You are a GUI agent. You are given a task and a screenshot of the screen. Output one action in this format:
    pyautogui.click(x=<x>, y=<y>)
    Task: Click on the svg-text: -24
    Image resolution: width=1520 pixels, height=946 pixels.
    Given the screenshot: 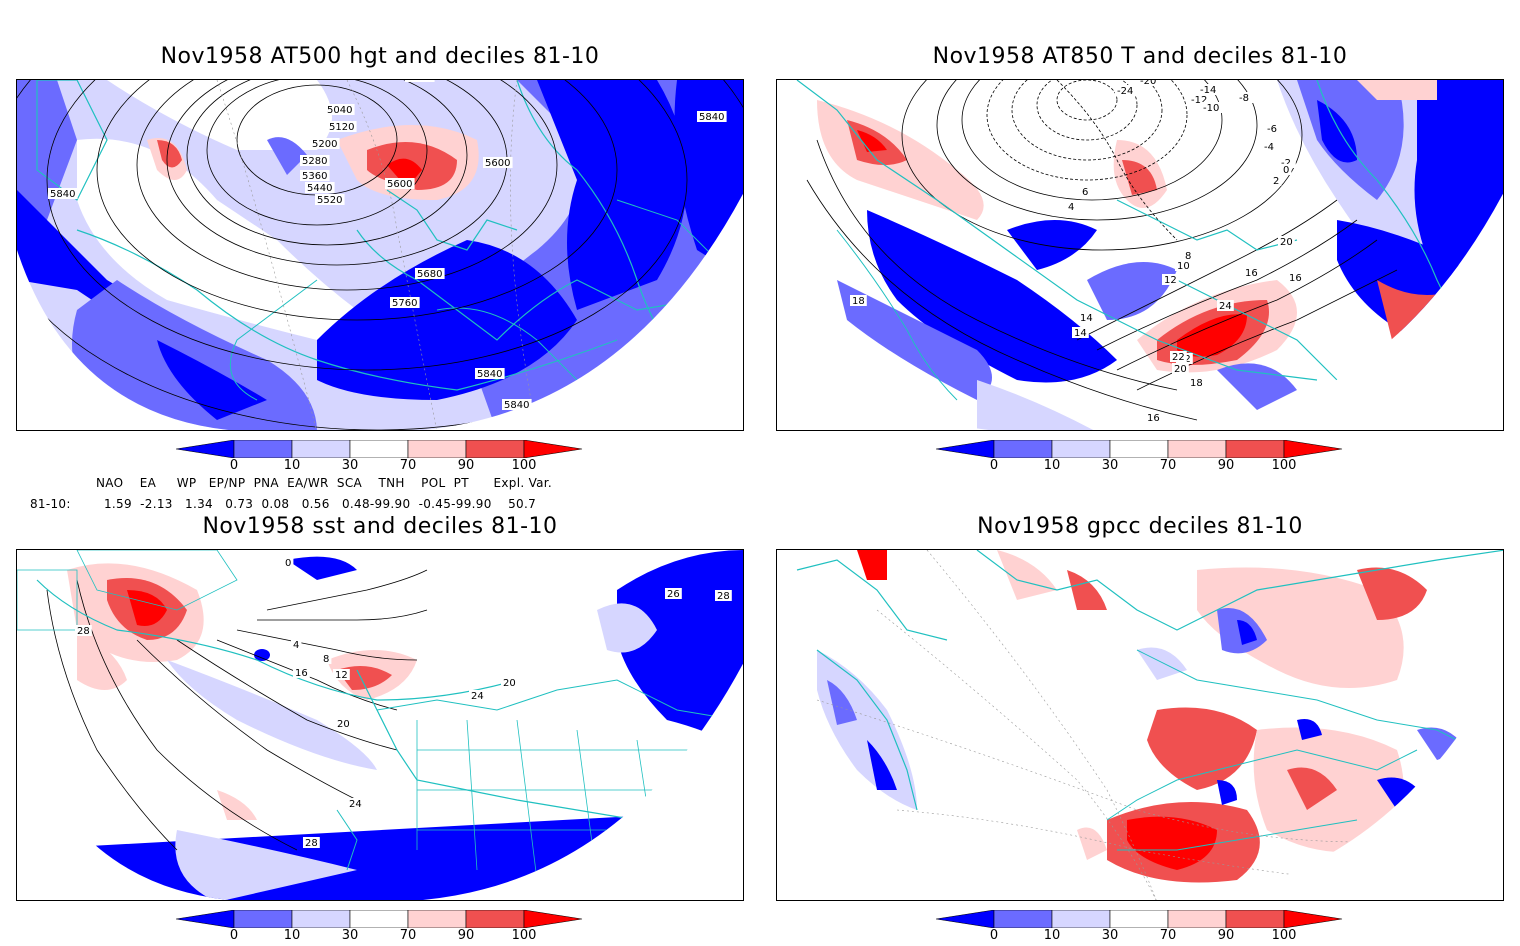 What is the action you would take?
    pyautogui.click(x=1125, y=91)
    